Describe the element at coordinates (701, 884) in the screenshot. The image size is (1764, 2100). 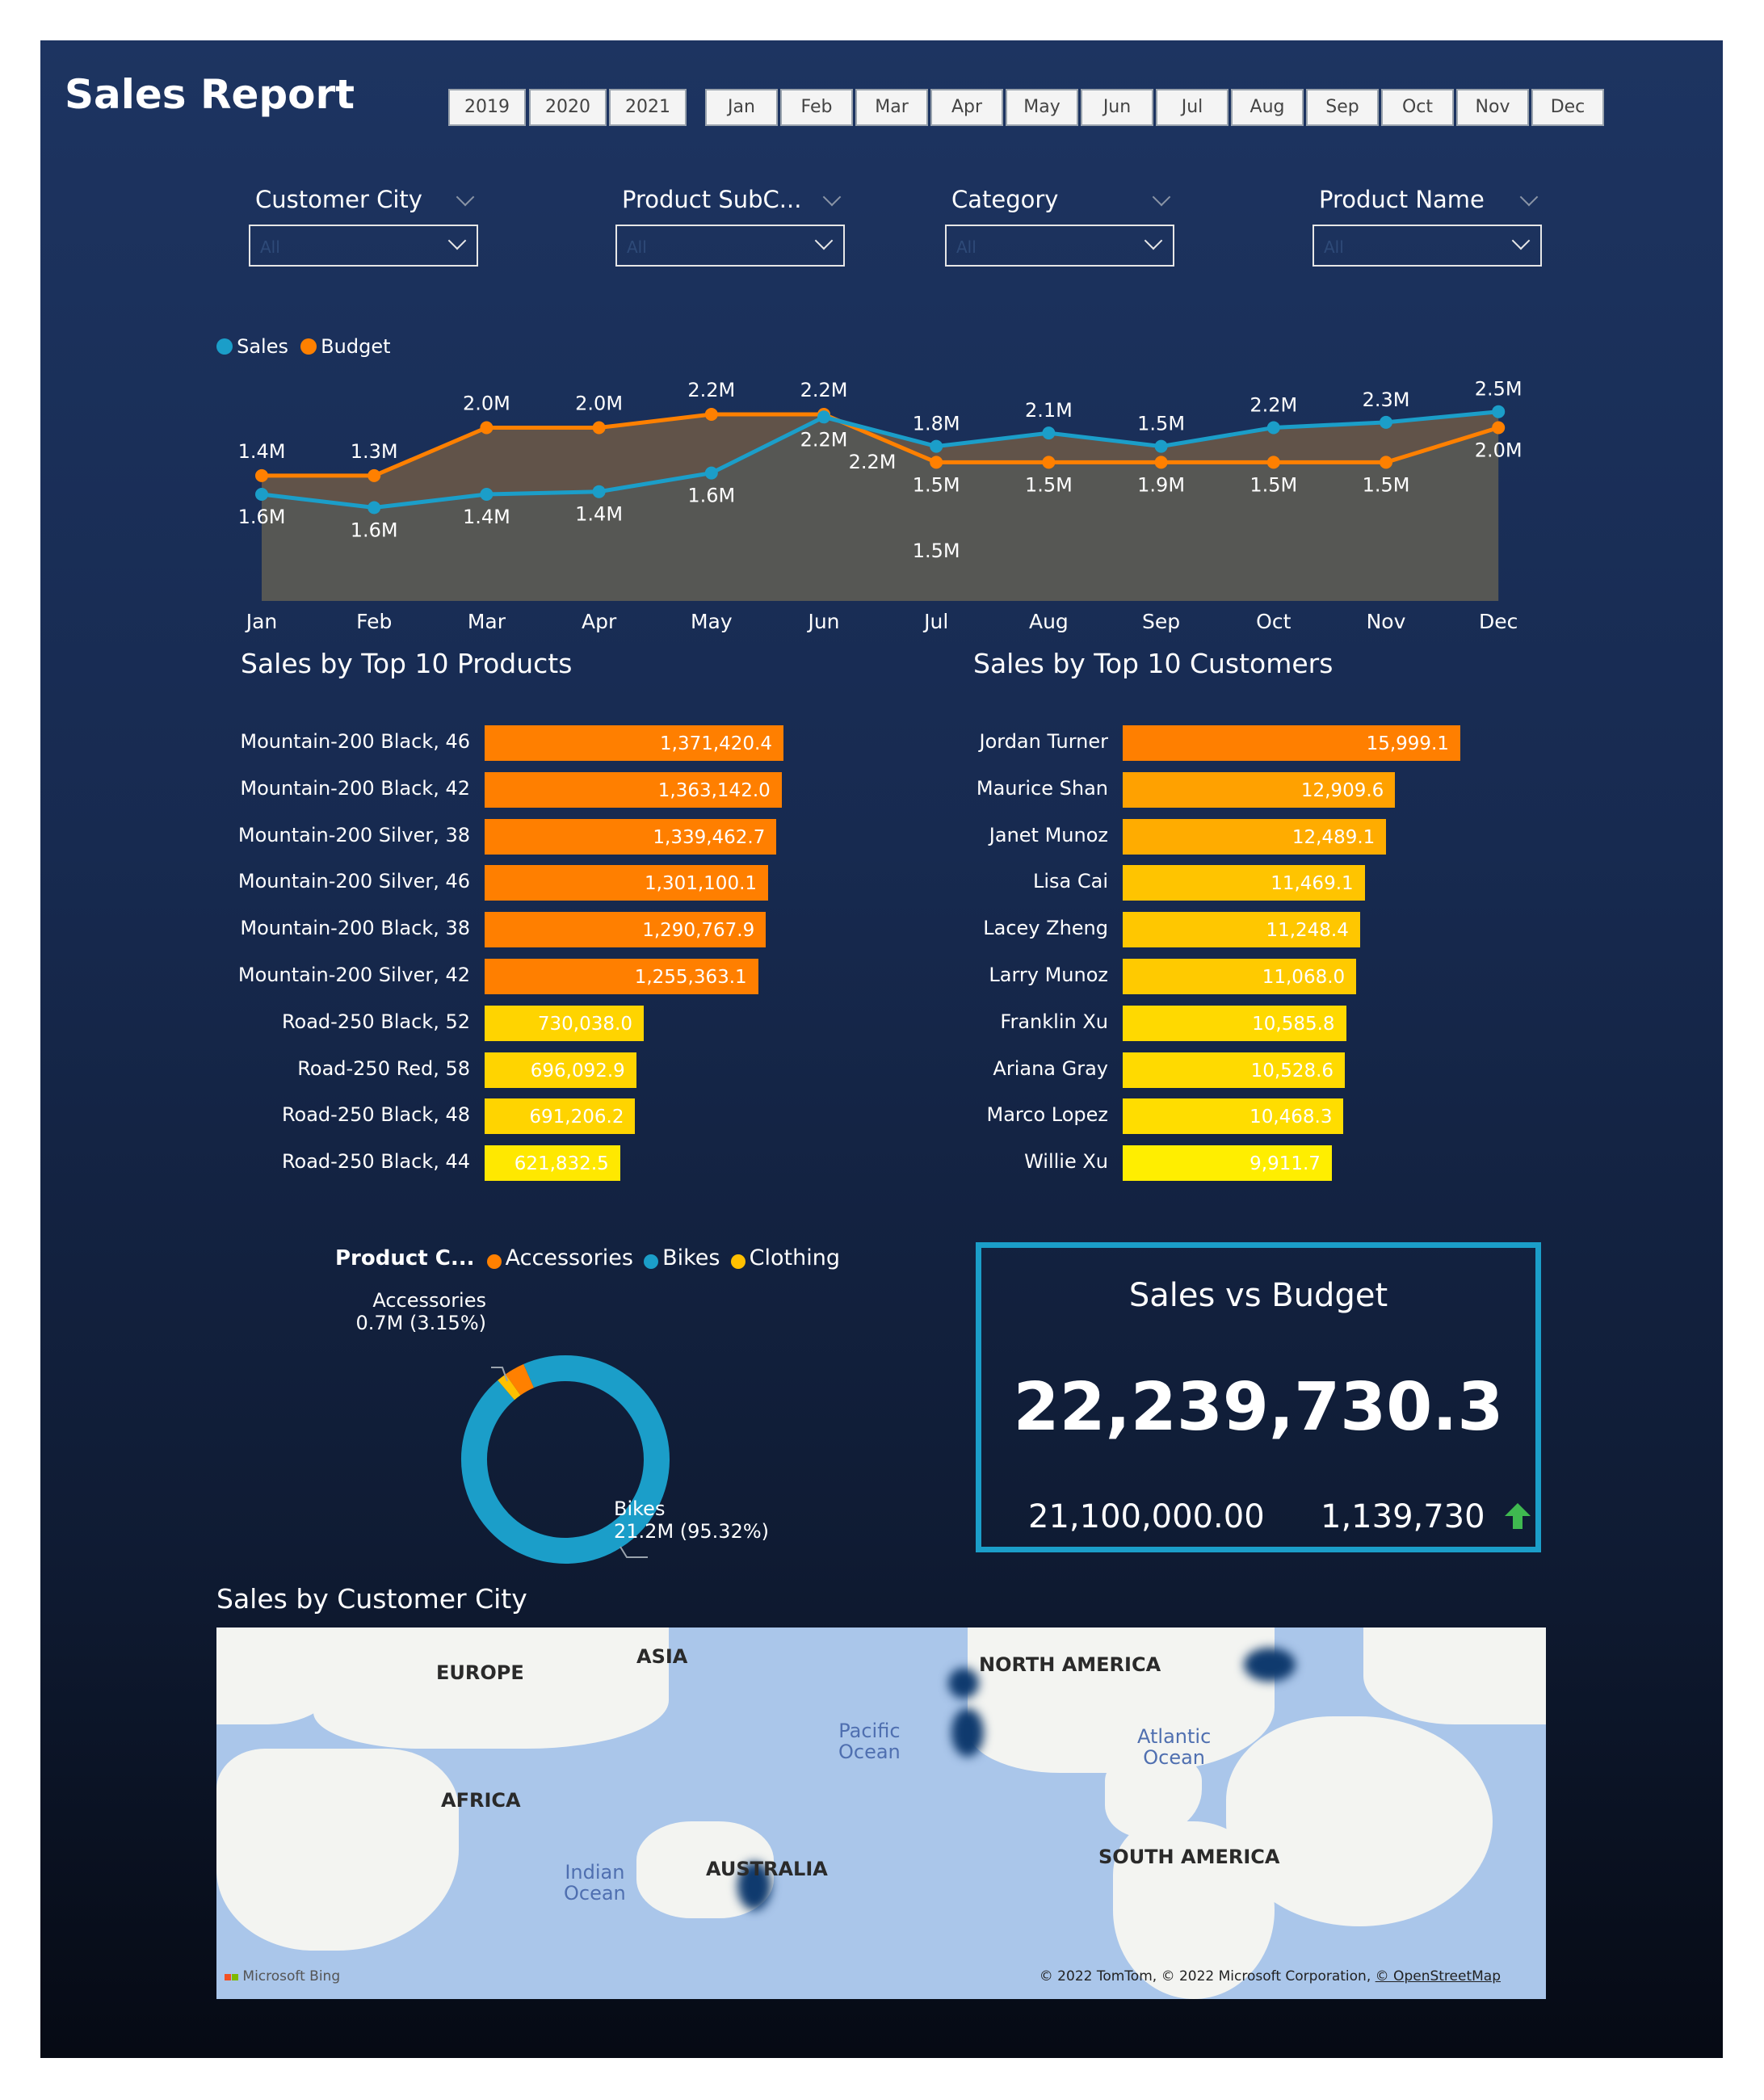
I see `bar-value-label: 1,301,100.1` at that location.